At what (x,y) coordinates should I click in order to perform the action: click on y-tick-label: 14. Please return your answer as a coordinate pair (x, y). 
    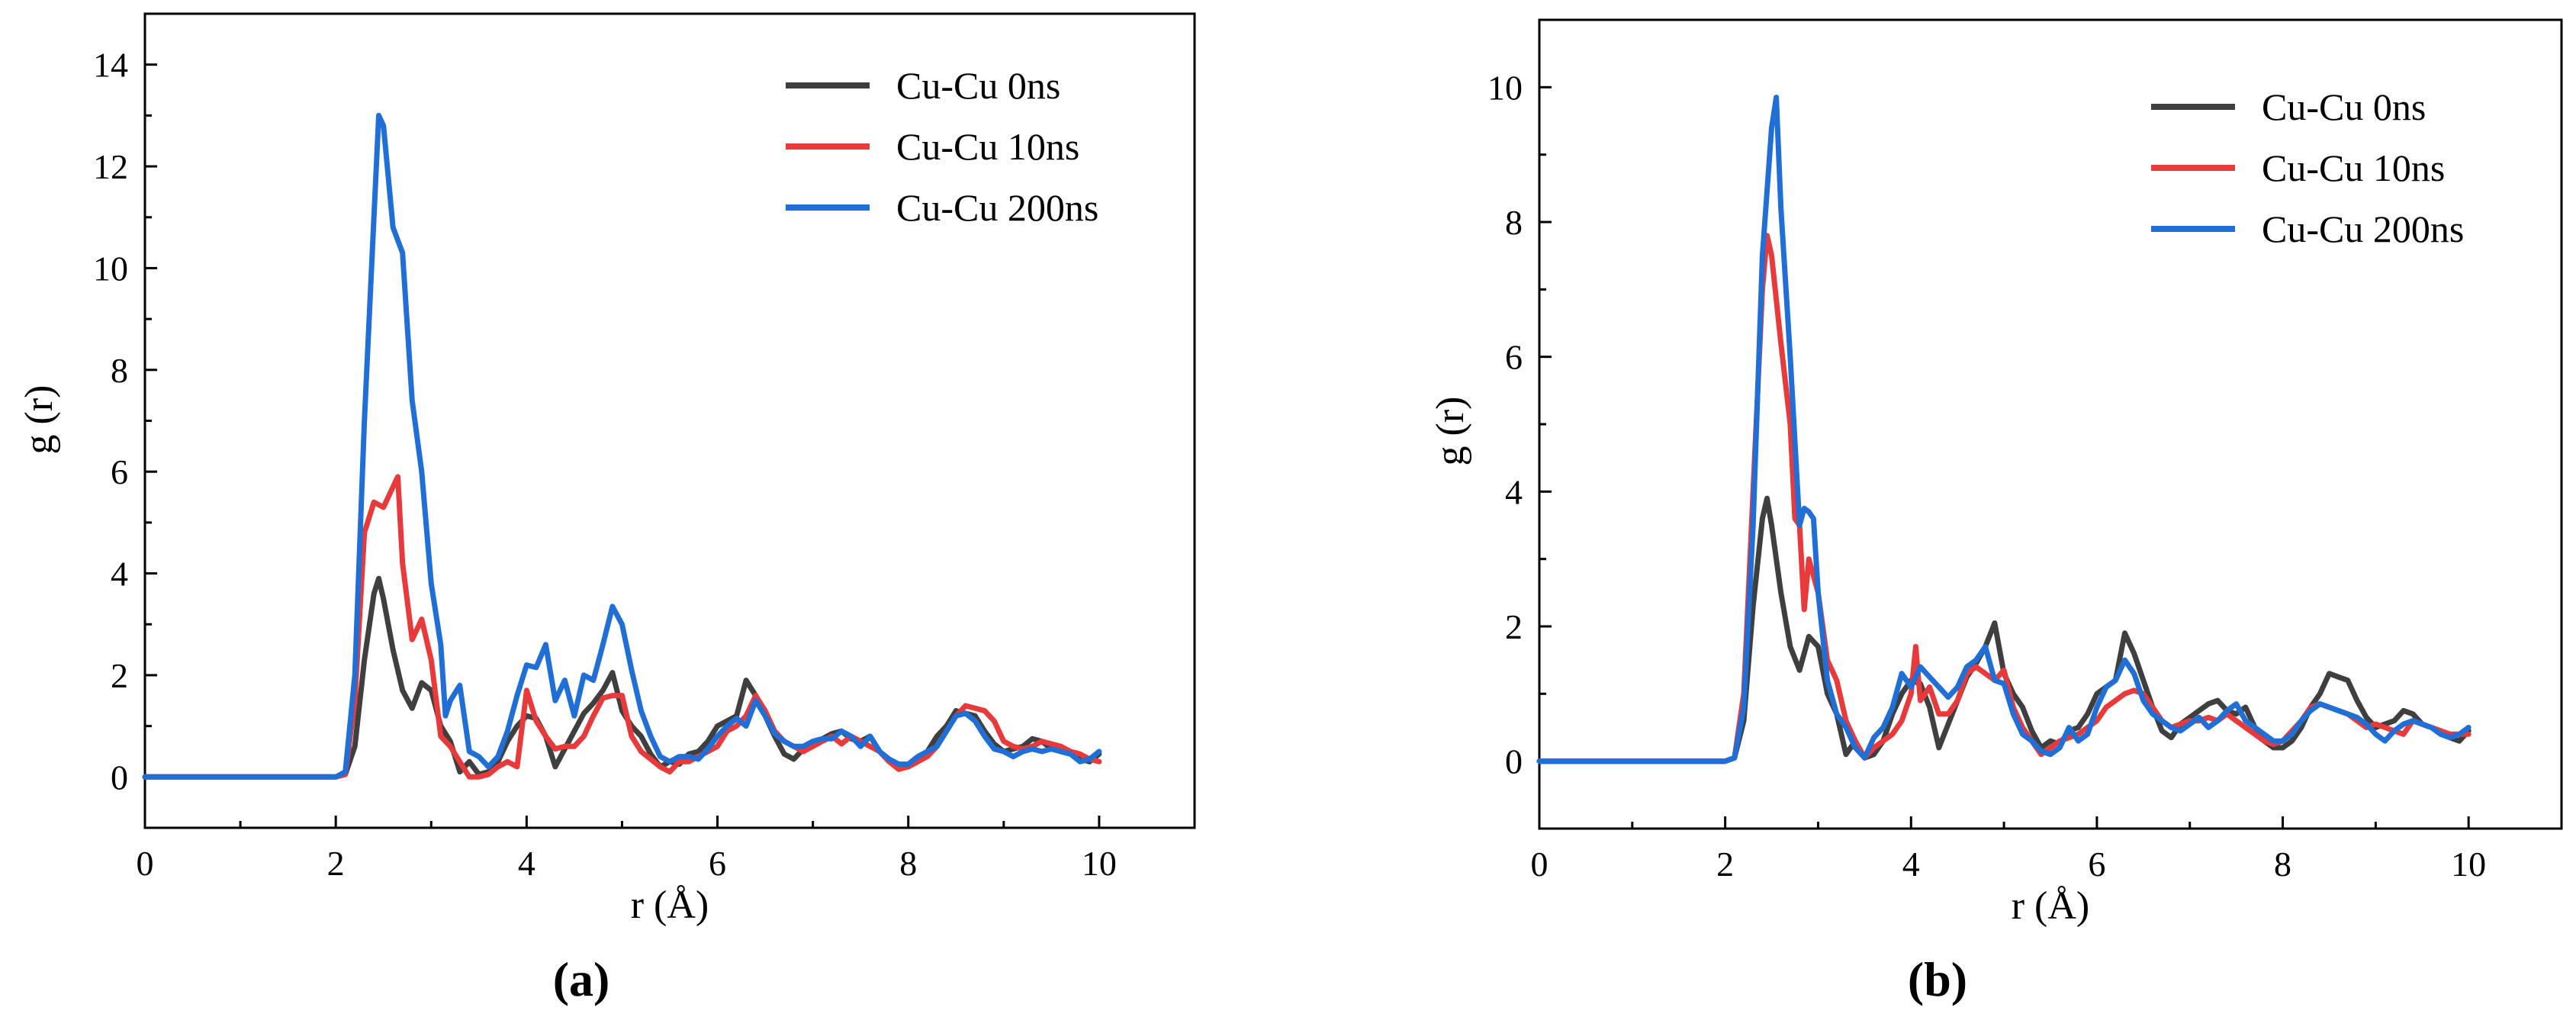
    Looking at the image, I should click on (110, 66).